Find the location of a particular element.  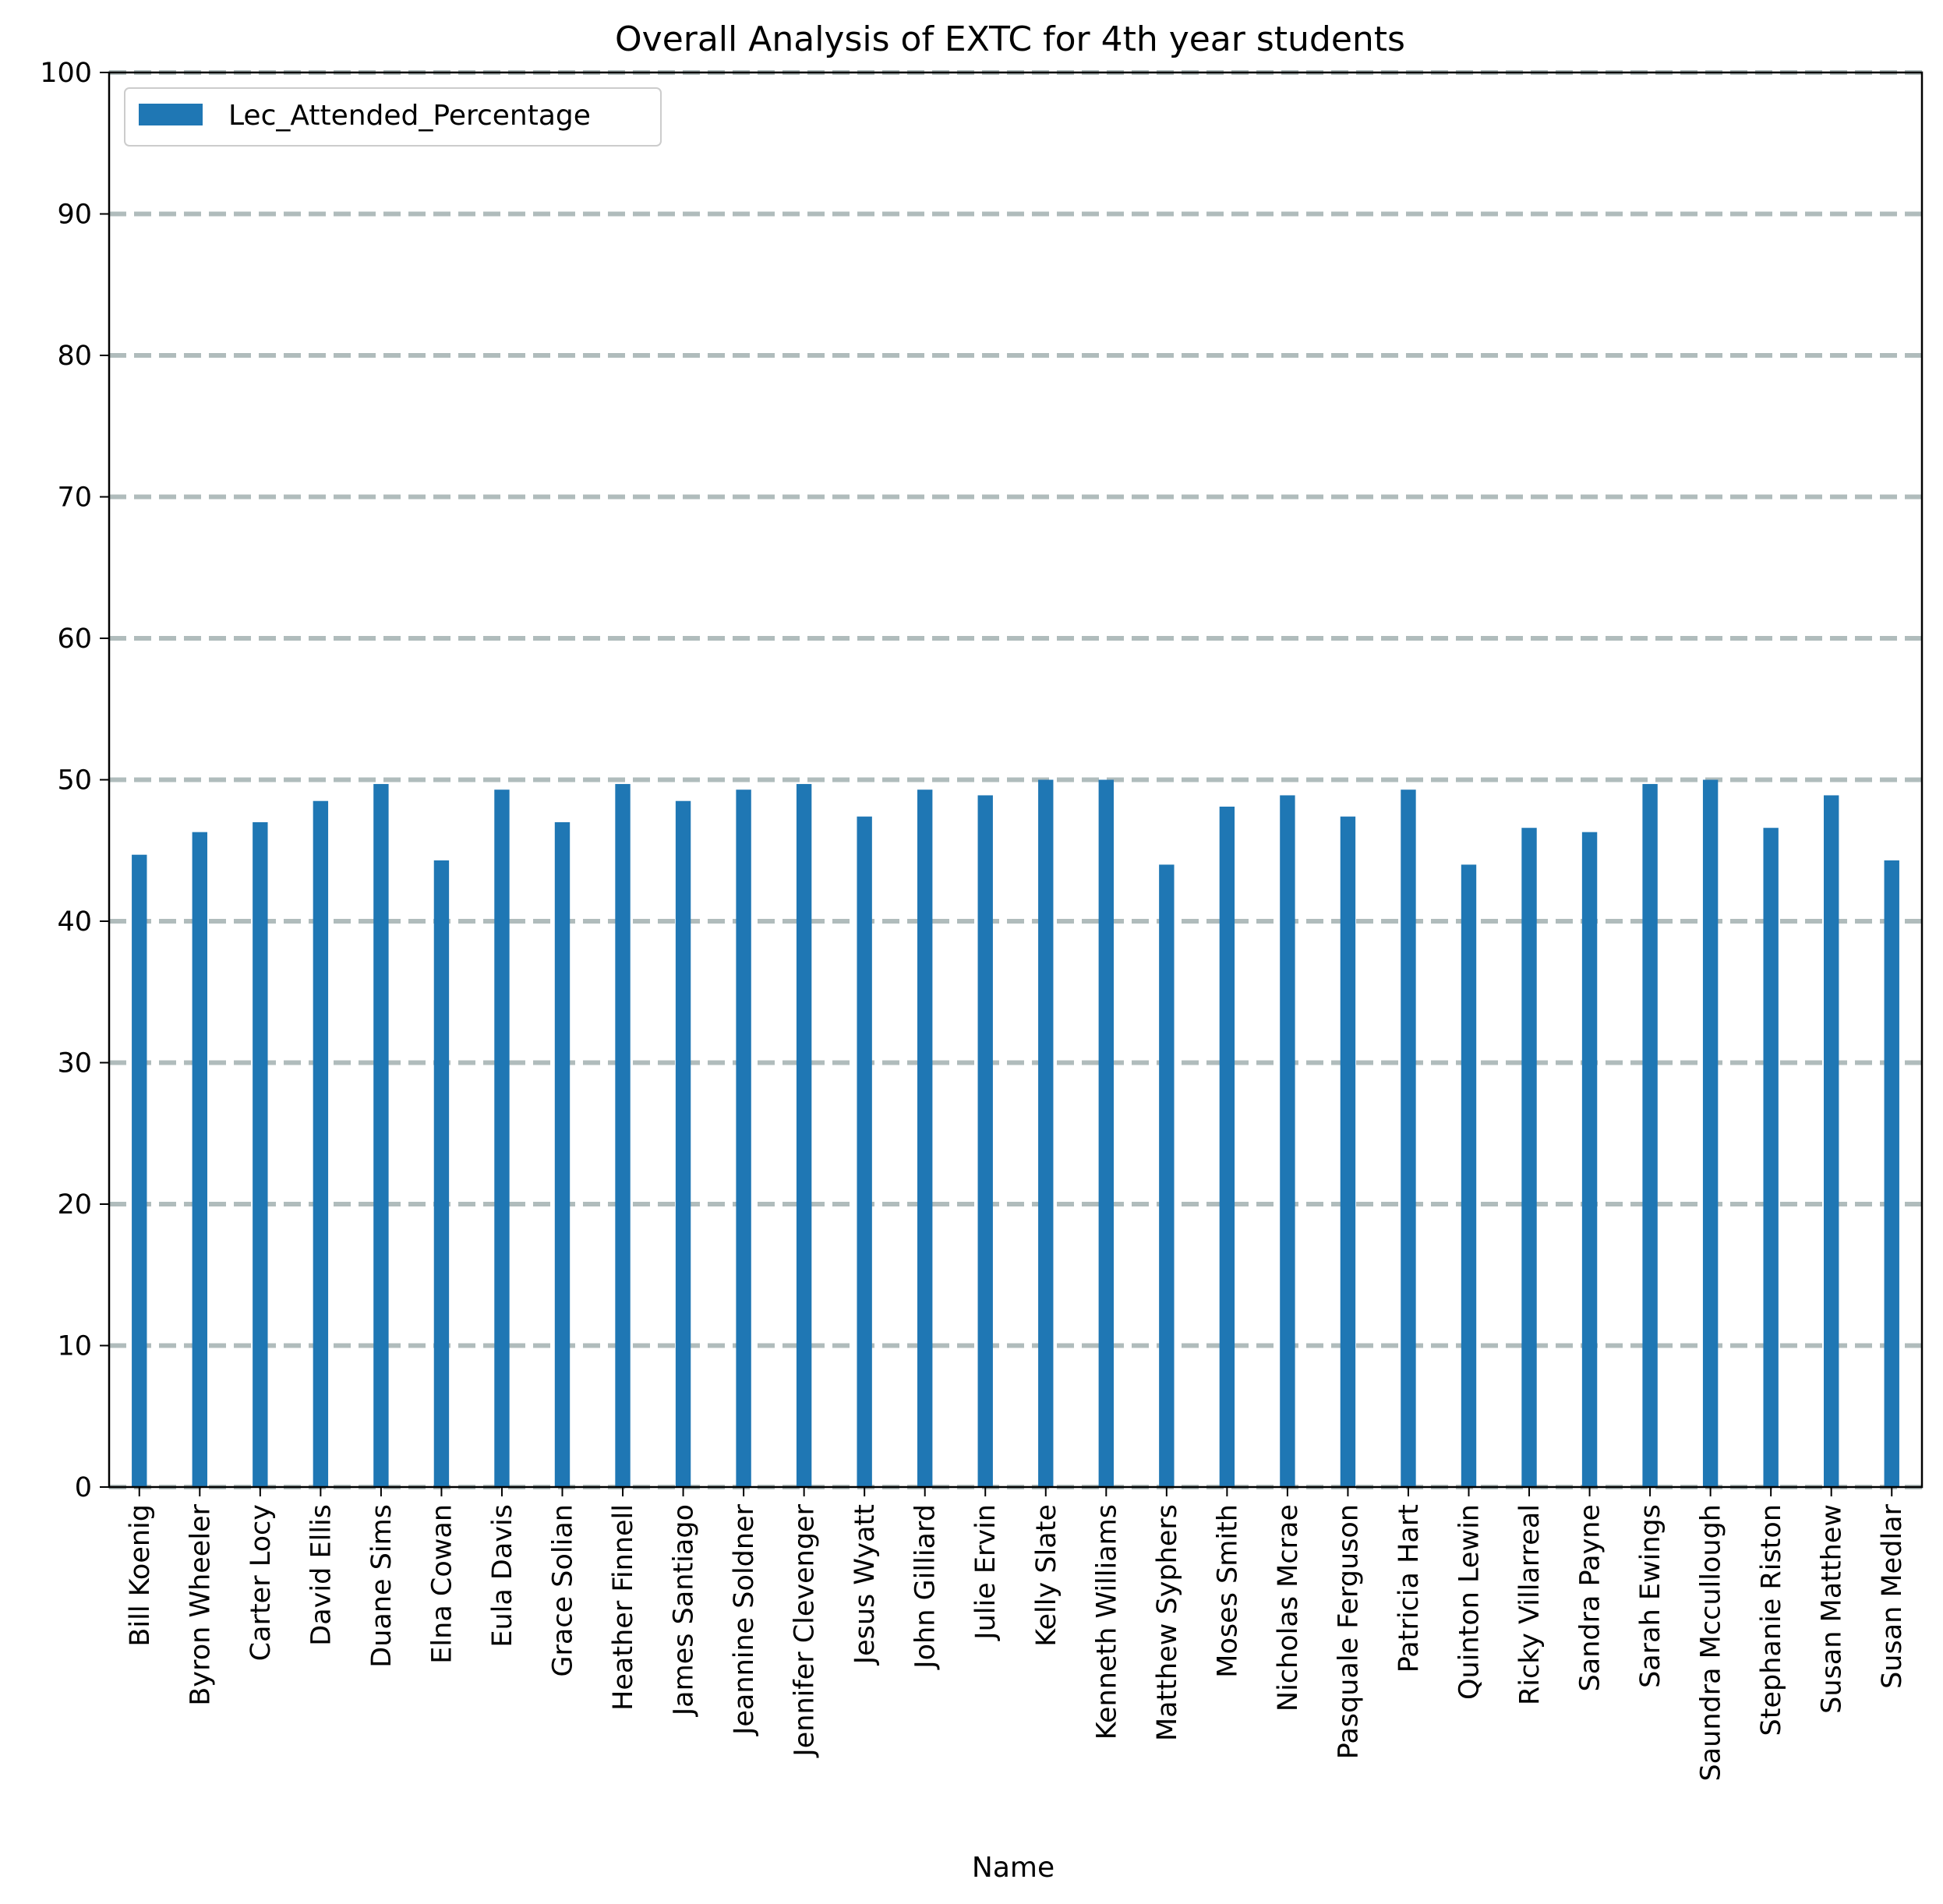

x-tick-label: Byron Wheeler is located at coordinates (201, 1604).